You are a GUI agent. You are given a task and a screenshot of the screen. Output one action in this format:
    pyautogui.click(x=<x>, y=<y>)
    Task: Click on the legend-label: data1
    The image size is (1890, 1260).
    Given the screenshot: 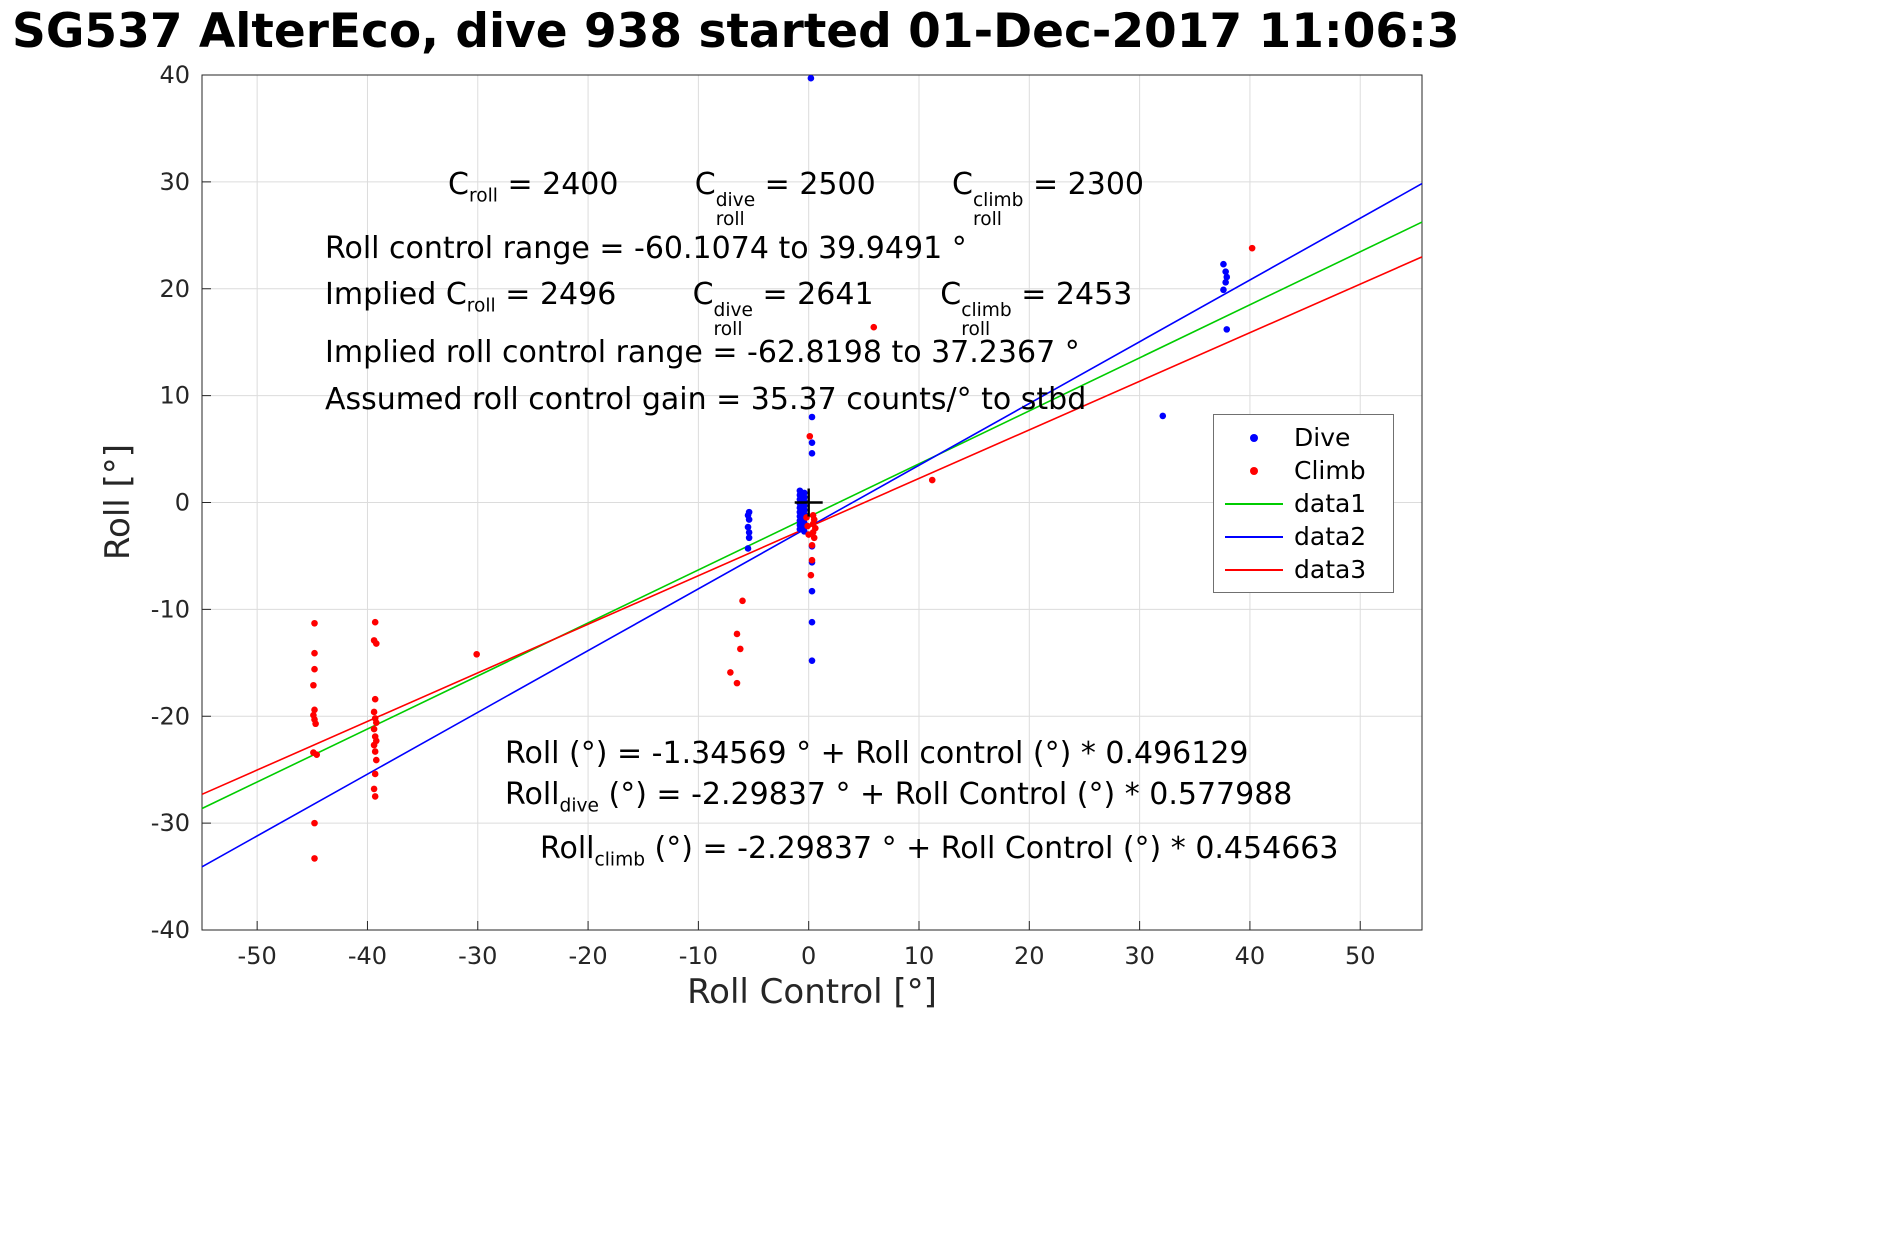 What is the action you would take?
    pyautogui.click(x=1330, y=503)
    